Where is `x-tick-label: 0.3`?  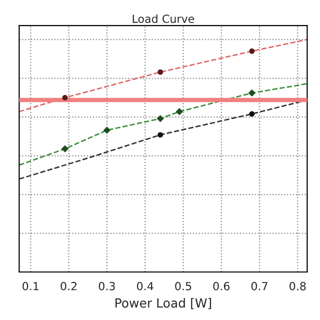 x-tick-label: 0.3 is located at coordinates (106, 286).